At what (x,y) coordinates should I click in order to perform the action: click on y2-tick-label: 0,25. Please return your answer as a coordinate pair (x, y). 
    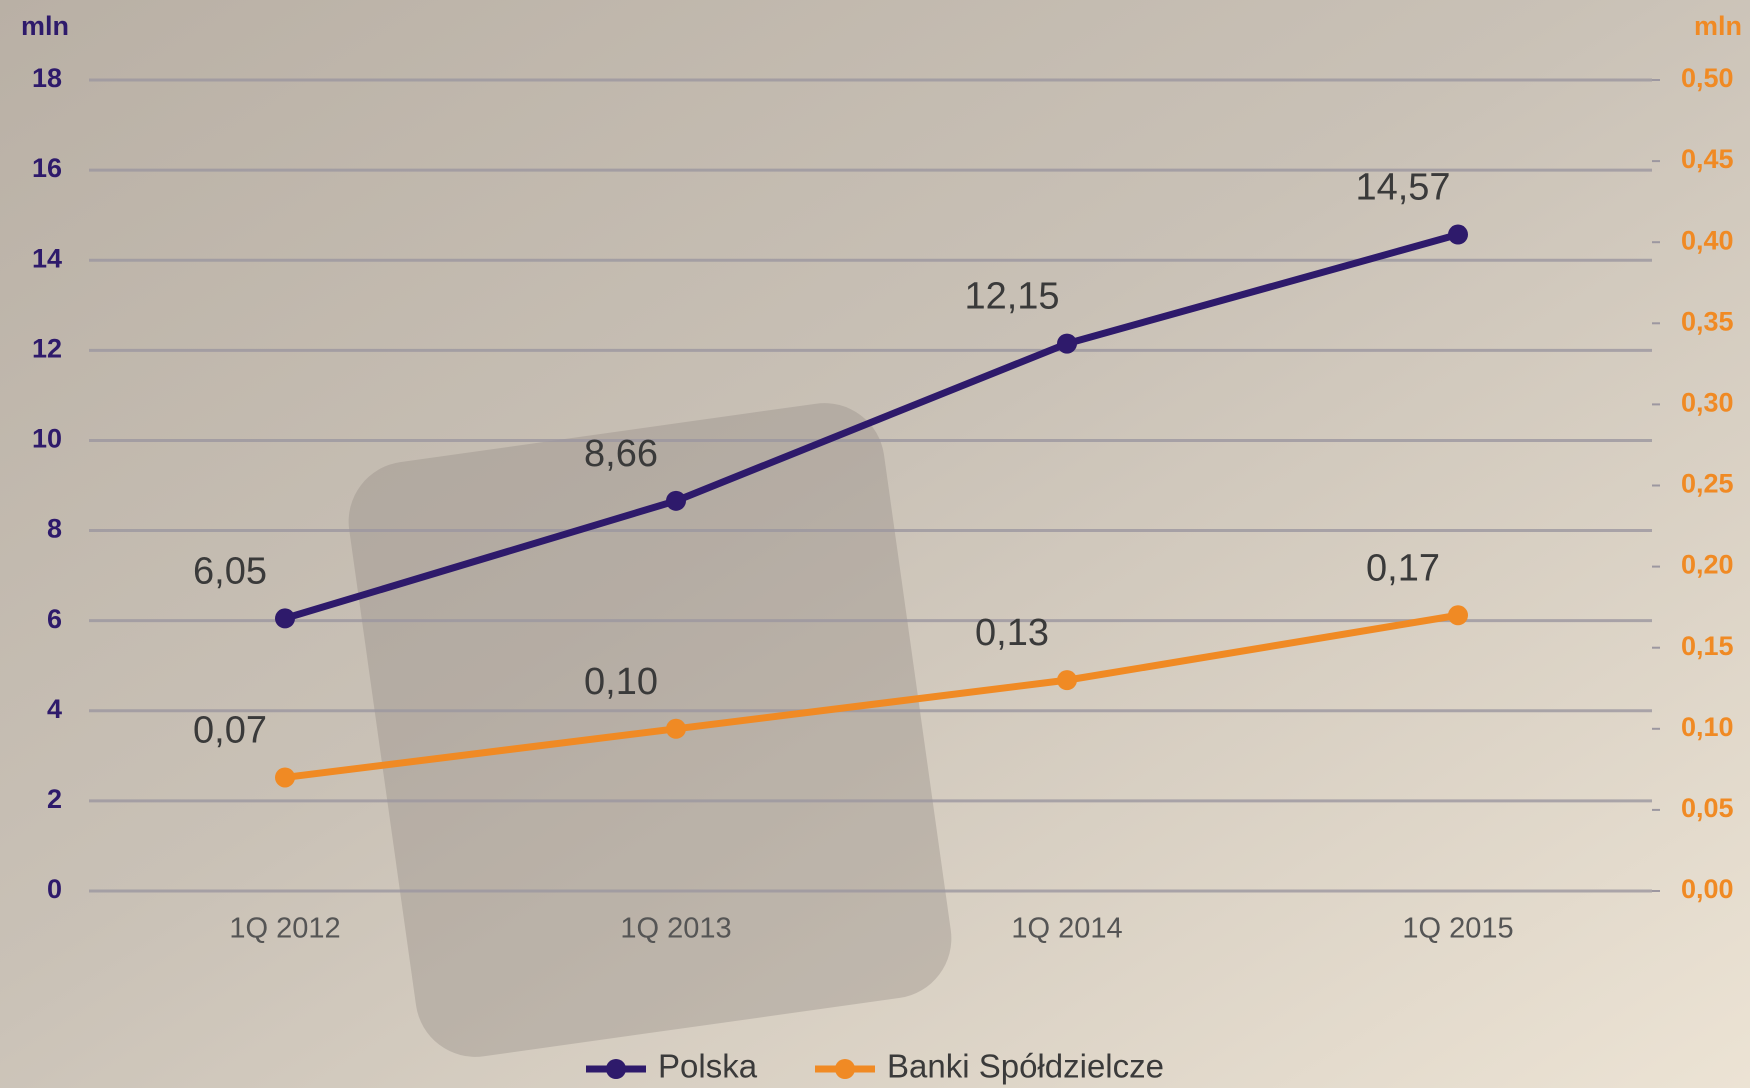
    Looking at the image, I should click on (1707, 484).